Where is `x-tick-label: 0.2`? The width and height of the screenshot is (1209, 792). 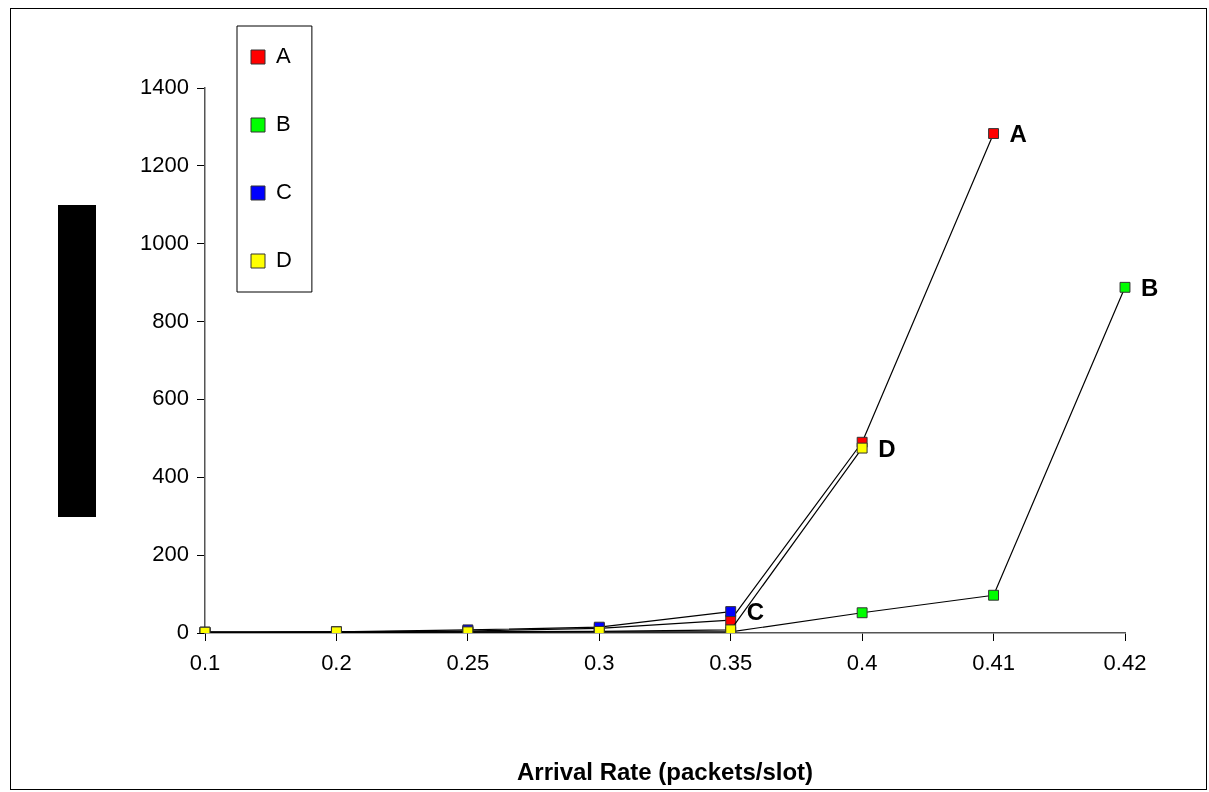 x-tick-label: 0.2 is located at coordinates (336, 663).